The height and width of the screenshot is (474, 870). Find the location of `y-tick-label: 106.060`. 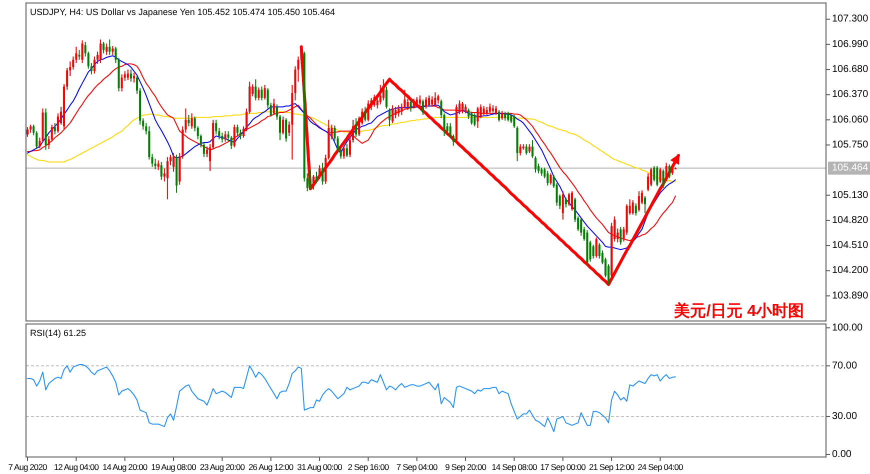

y-tick-label: 106.060 is located at coordinates (850, 120).